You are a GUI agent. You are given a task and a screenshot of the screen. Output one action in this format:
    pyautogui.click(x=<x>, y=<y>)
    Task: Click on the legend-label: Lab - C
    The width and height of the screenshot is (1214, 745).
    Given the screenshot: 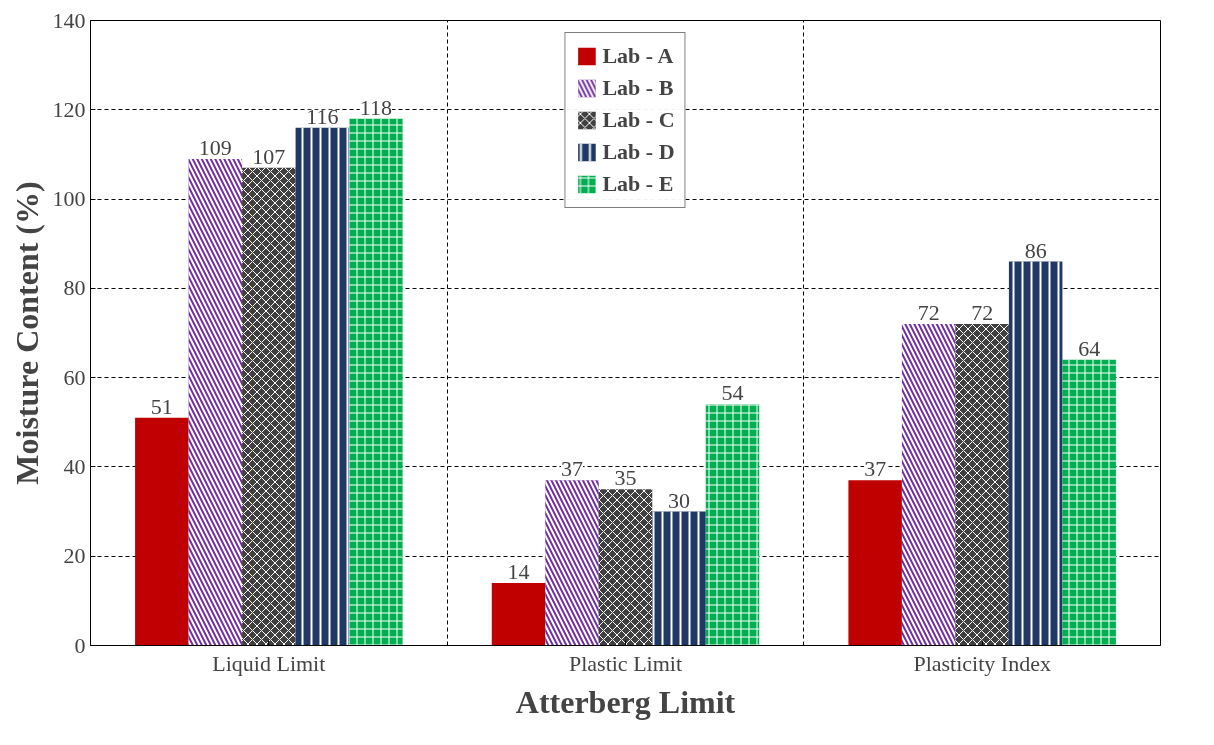 What is the action you would take?
    pyautogui.click(x=638, y=120)
    